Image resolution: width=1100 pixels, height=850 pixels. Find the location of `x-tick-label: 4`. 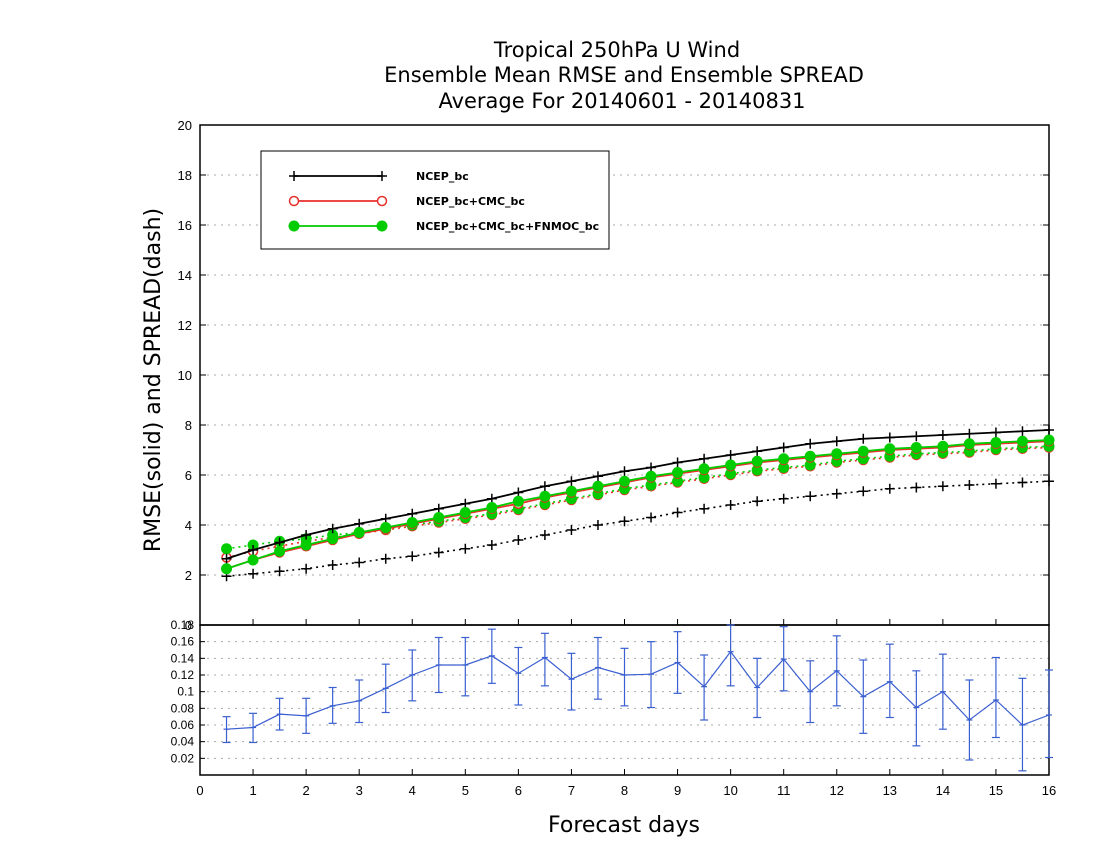

x-tick-label: 4 is located at coordinates (412, 790).